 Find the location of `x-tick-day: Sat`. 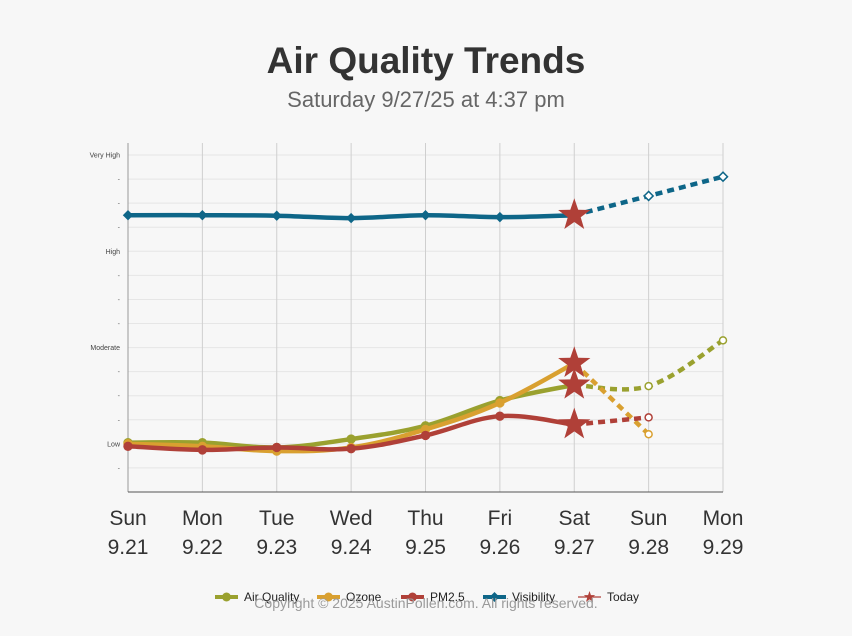

x-tick-day: Sat is located at coordinates (574, 518).